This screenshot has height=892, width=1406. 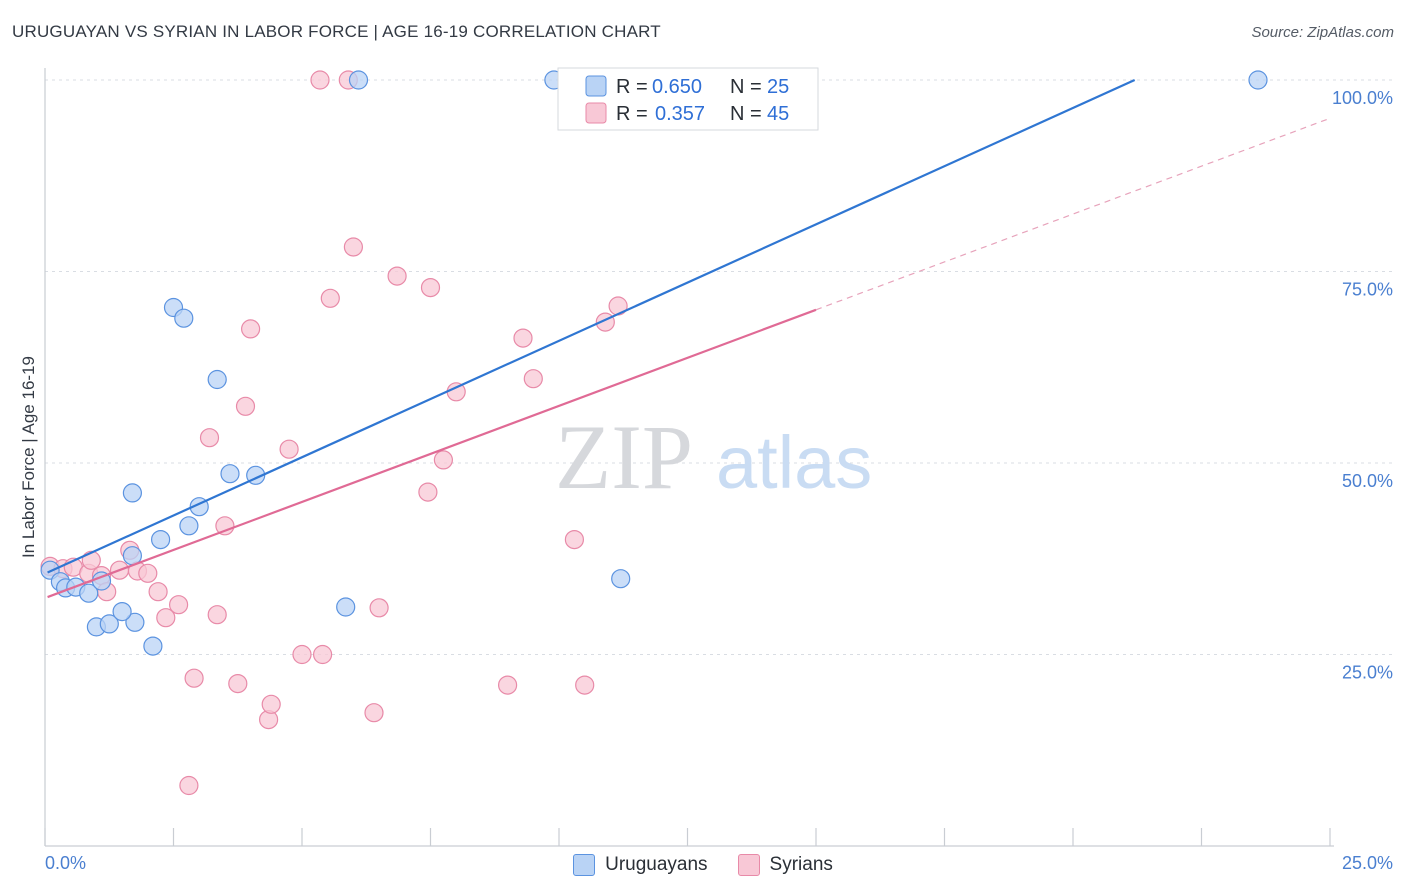 I want to click on y-tick-labels: 25.0% 50.0% 75.0% 100.0%, so click(x=1362, y=385).